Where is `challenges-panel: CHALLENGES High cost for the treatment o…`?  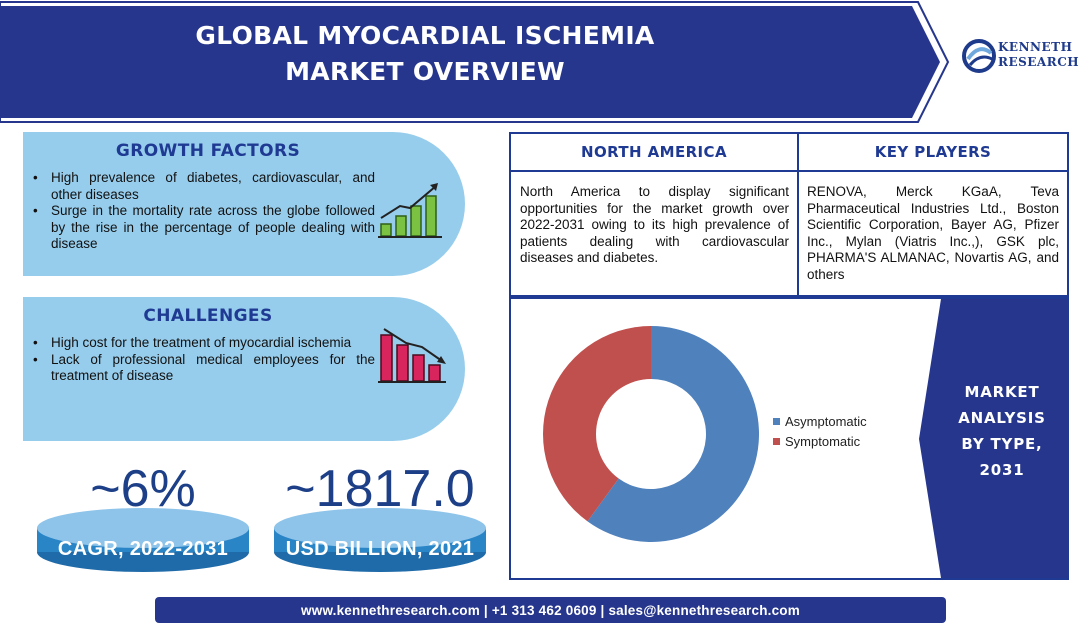 challenges-panel: CHALLENGES High cost for the treatment o… is located at coordinates (244, 369).